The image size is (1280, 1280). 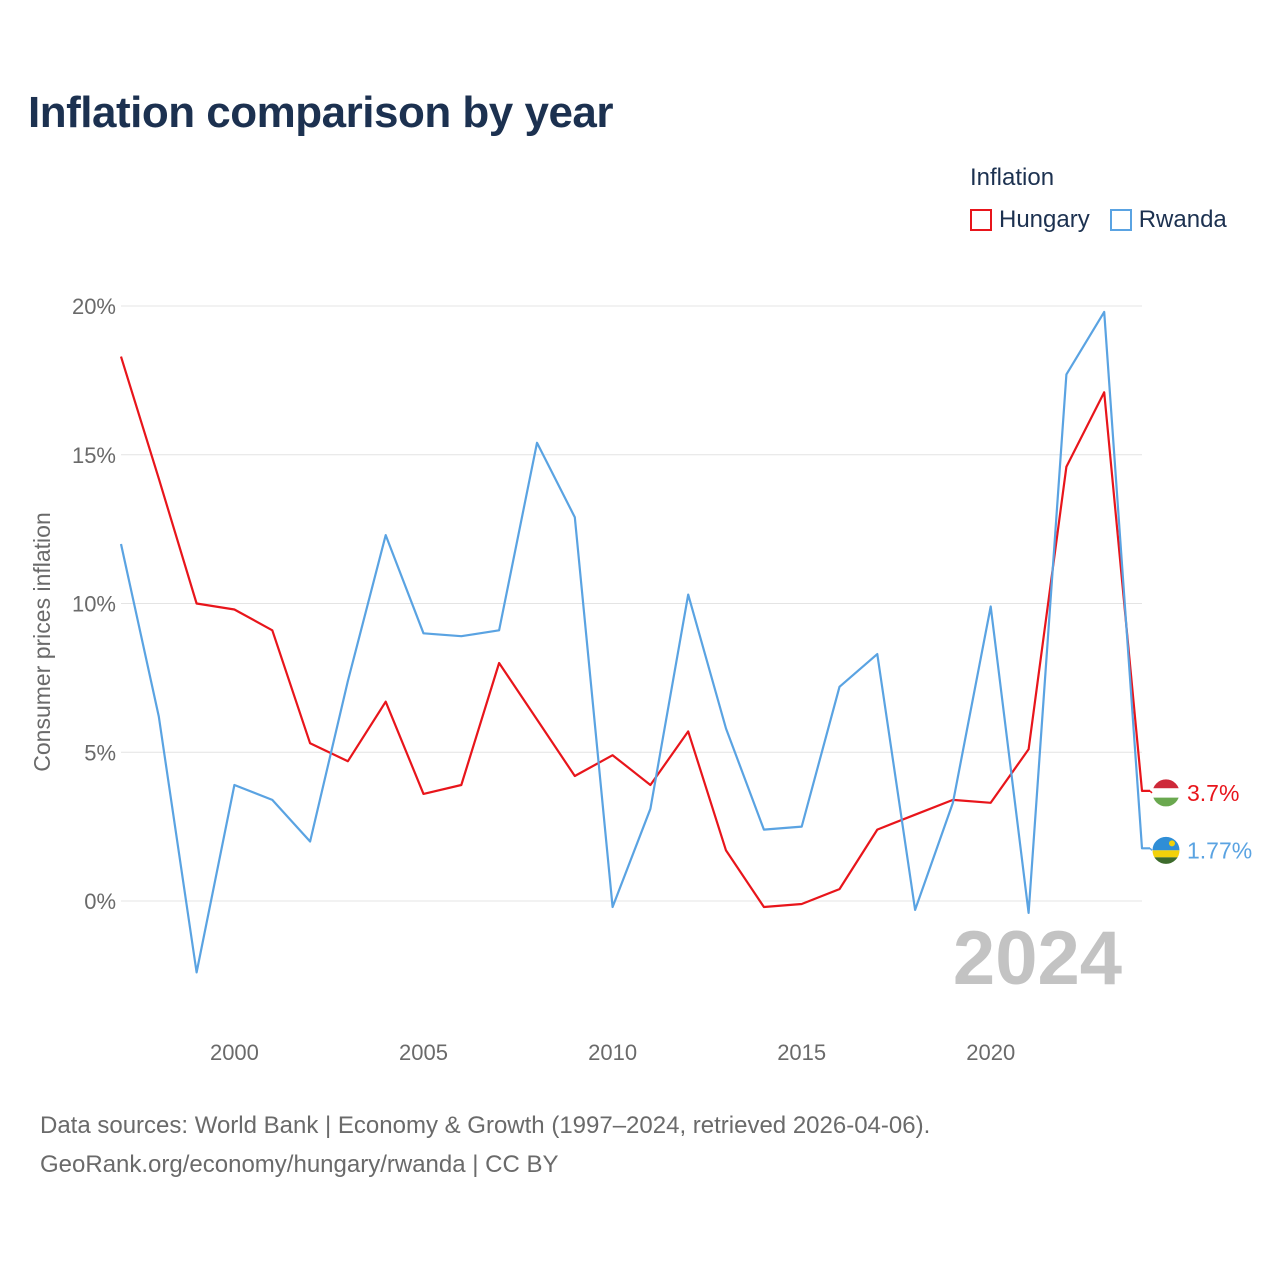 I want to click on x-tick-label: 2000, so click(x=234, y=1052).